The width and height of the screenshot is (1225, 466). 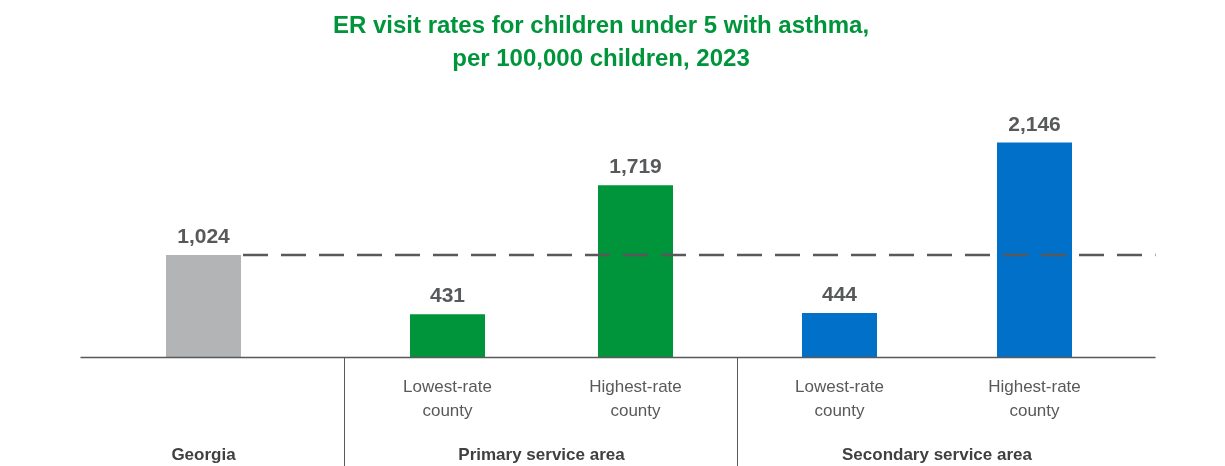 What do you see at coordinates (542, 454) in the screenshot?
I see `text: Primary service area` at bounding box center [542, 454].